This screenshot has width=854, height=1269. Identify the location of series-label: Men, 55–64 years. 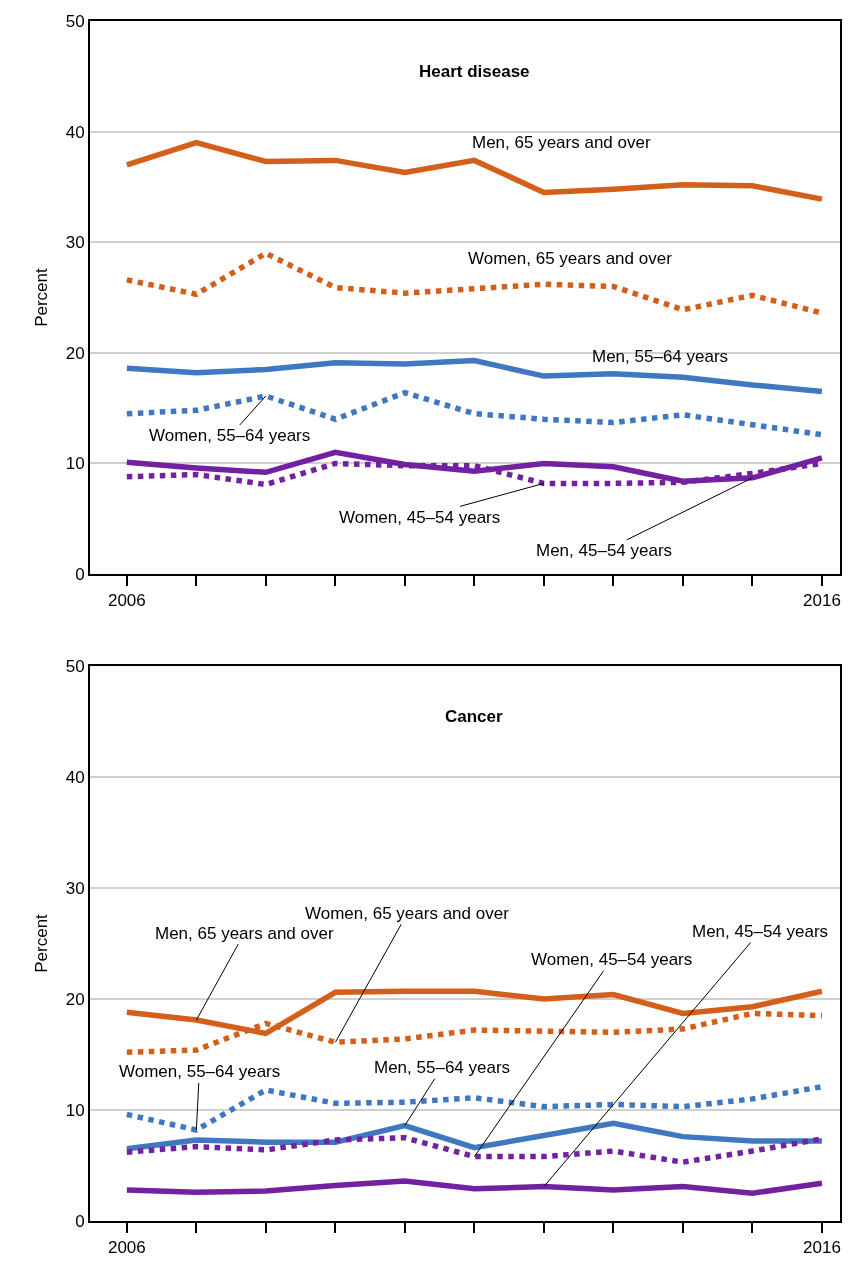
(660, 356).